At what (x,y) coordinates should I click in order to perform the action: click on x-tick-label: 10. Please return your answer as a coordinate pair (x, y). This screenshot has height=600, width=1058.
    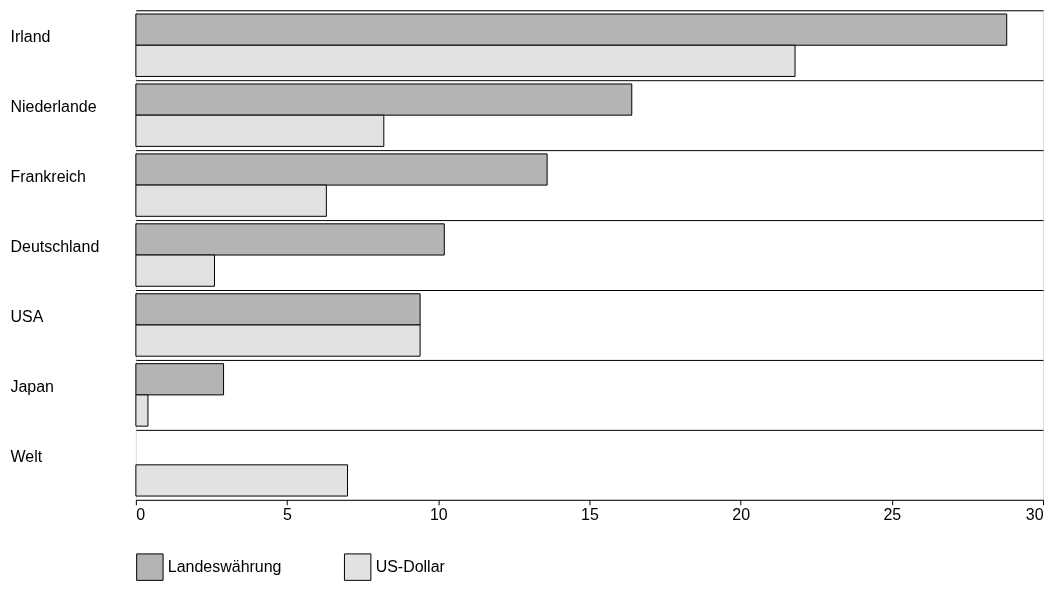
    Looking at the image, I should click on (438, 515).